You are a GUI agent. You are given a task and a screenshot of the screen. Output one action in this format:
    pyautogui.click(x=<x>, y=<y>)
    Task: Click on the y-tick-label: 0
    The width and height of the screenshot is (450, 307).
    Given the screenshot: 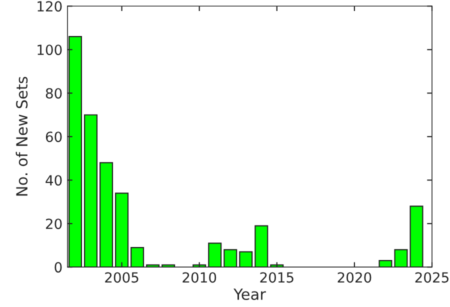 What is the action you would take?
    pyautogui.click(x=58, y=267)
    